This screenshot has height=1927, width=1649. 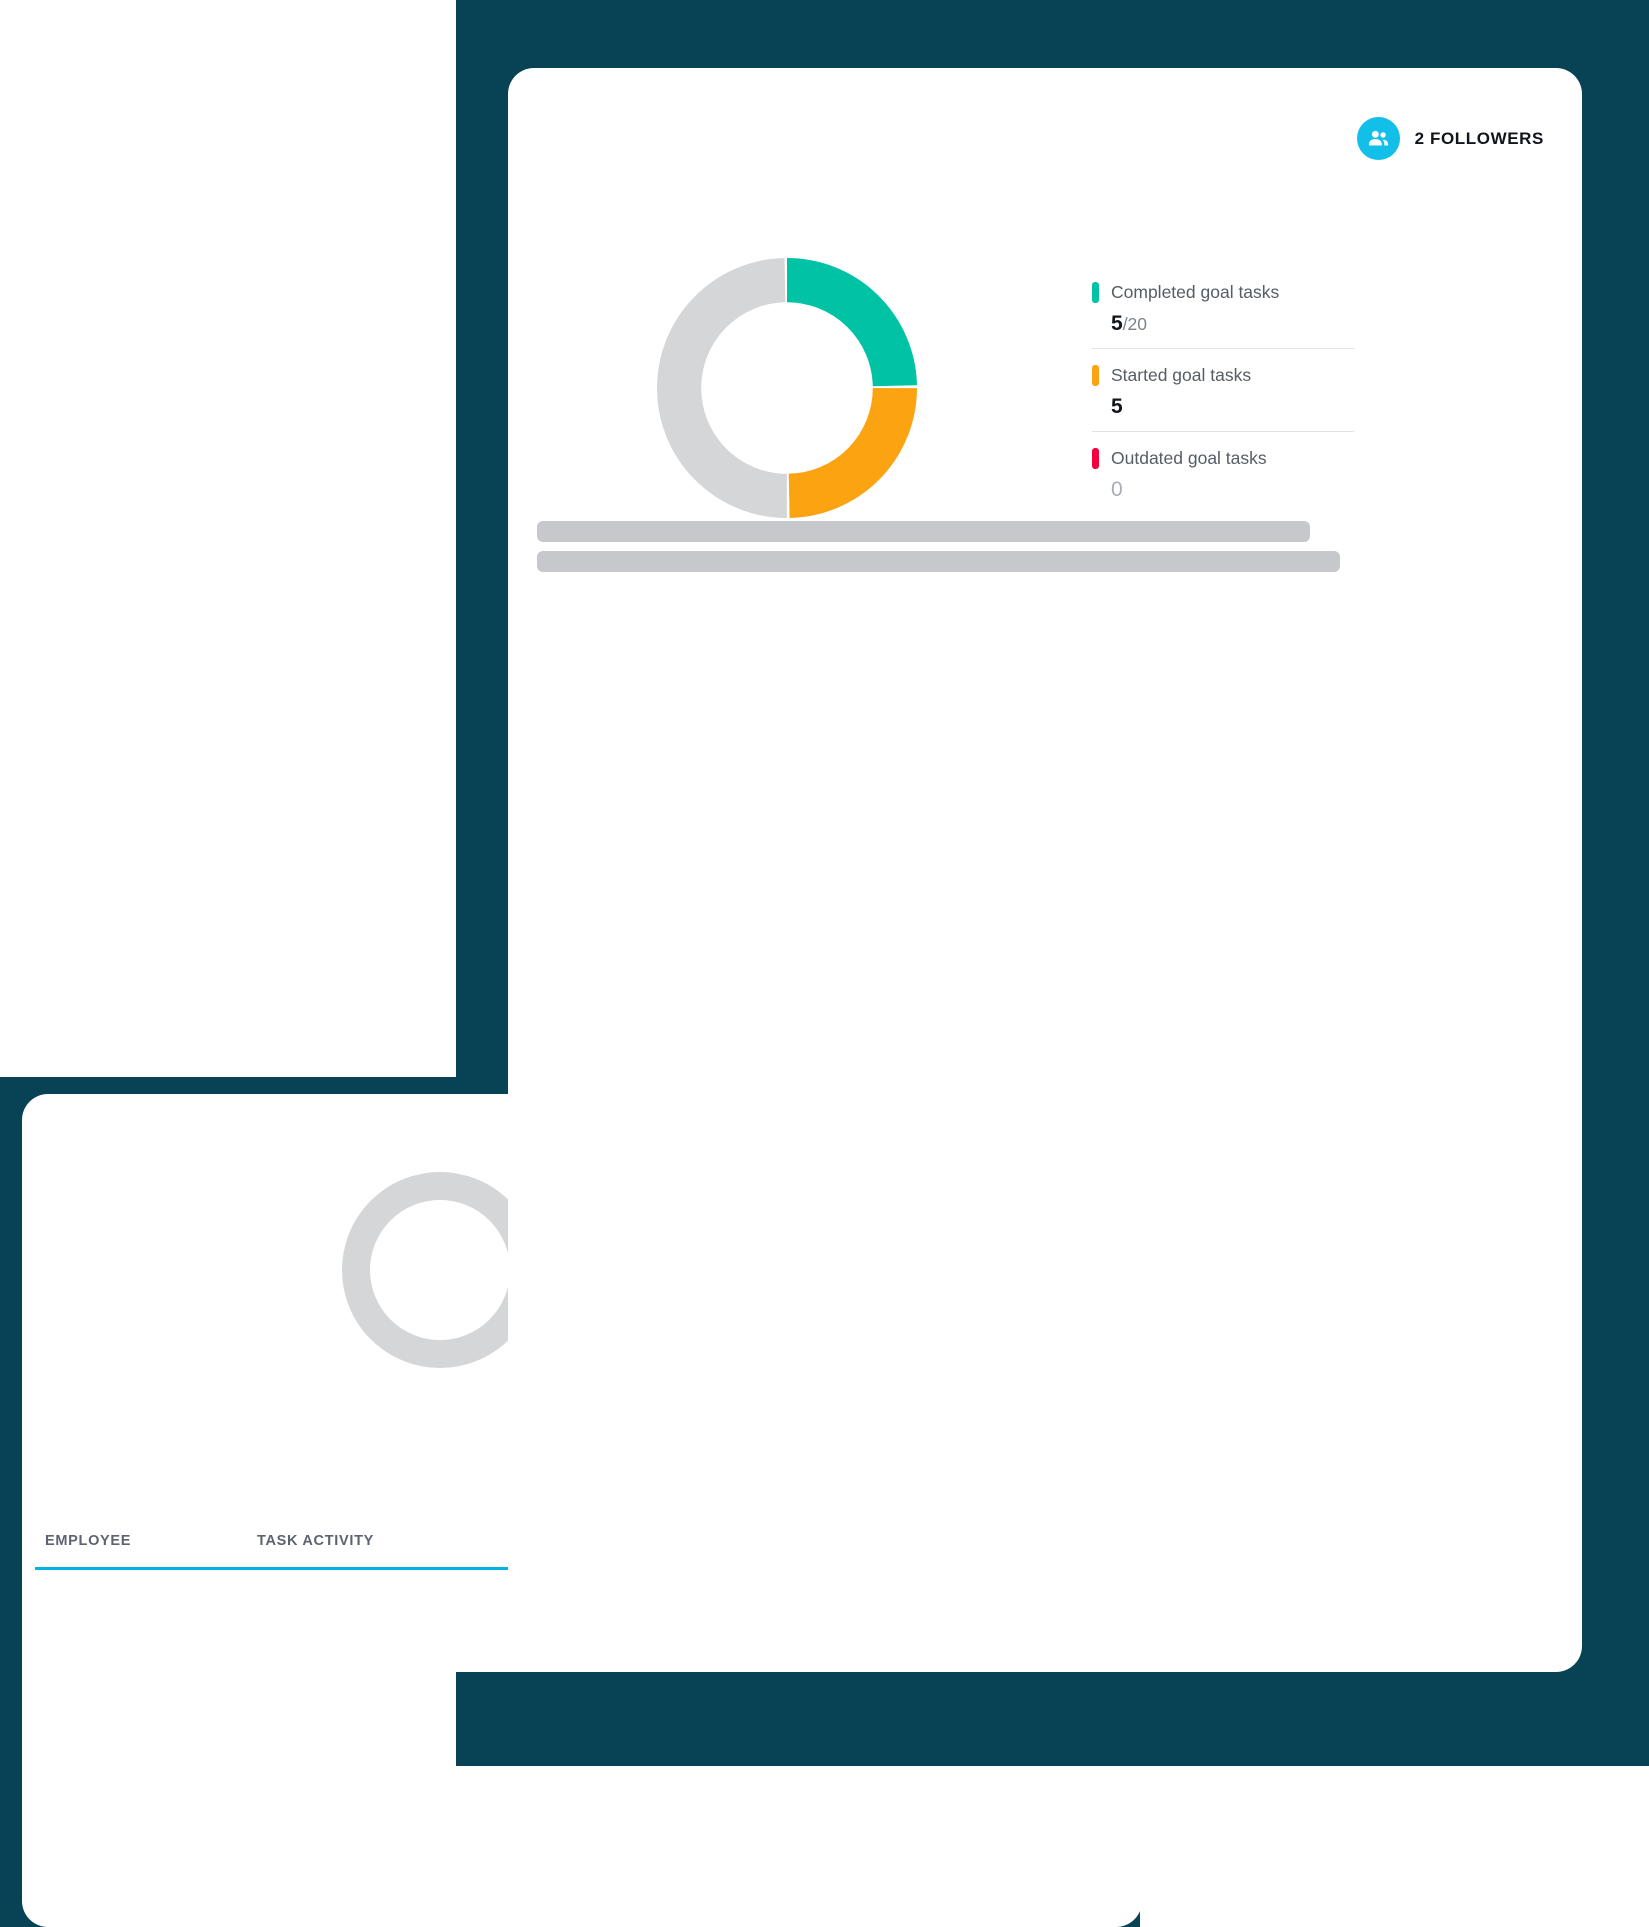 I want to click on goal-tasks-donut-chart, so click(x=787, y=388).